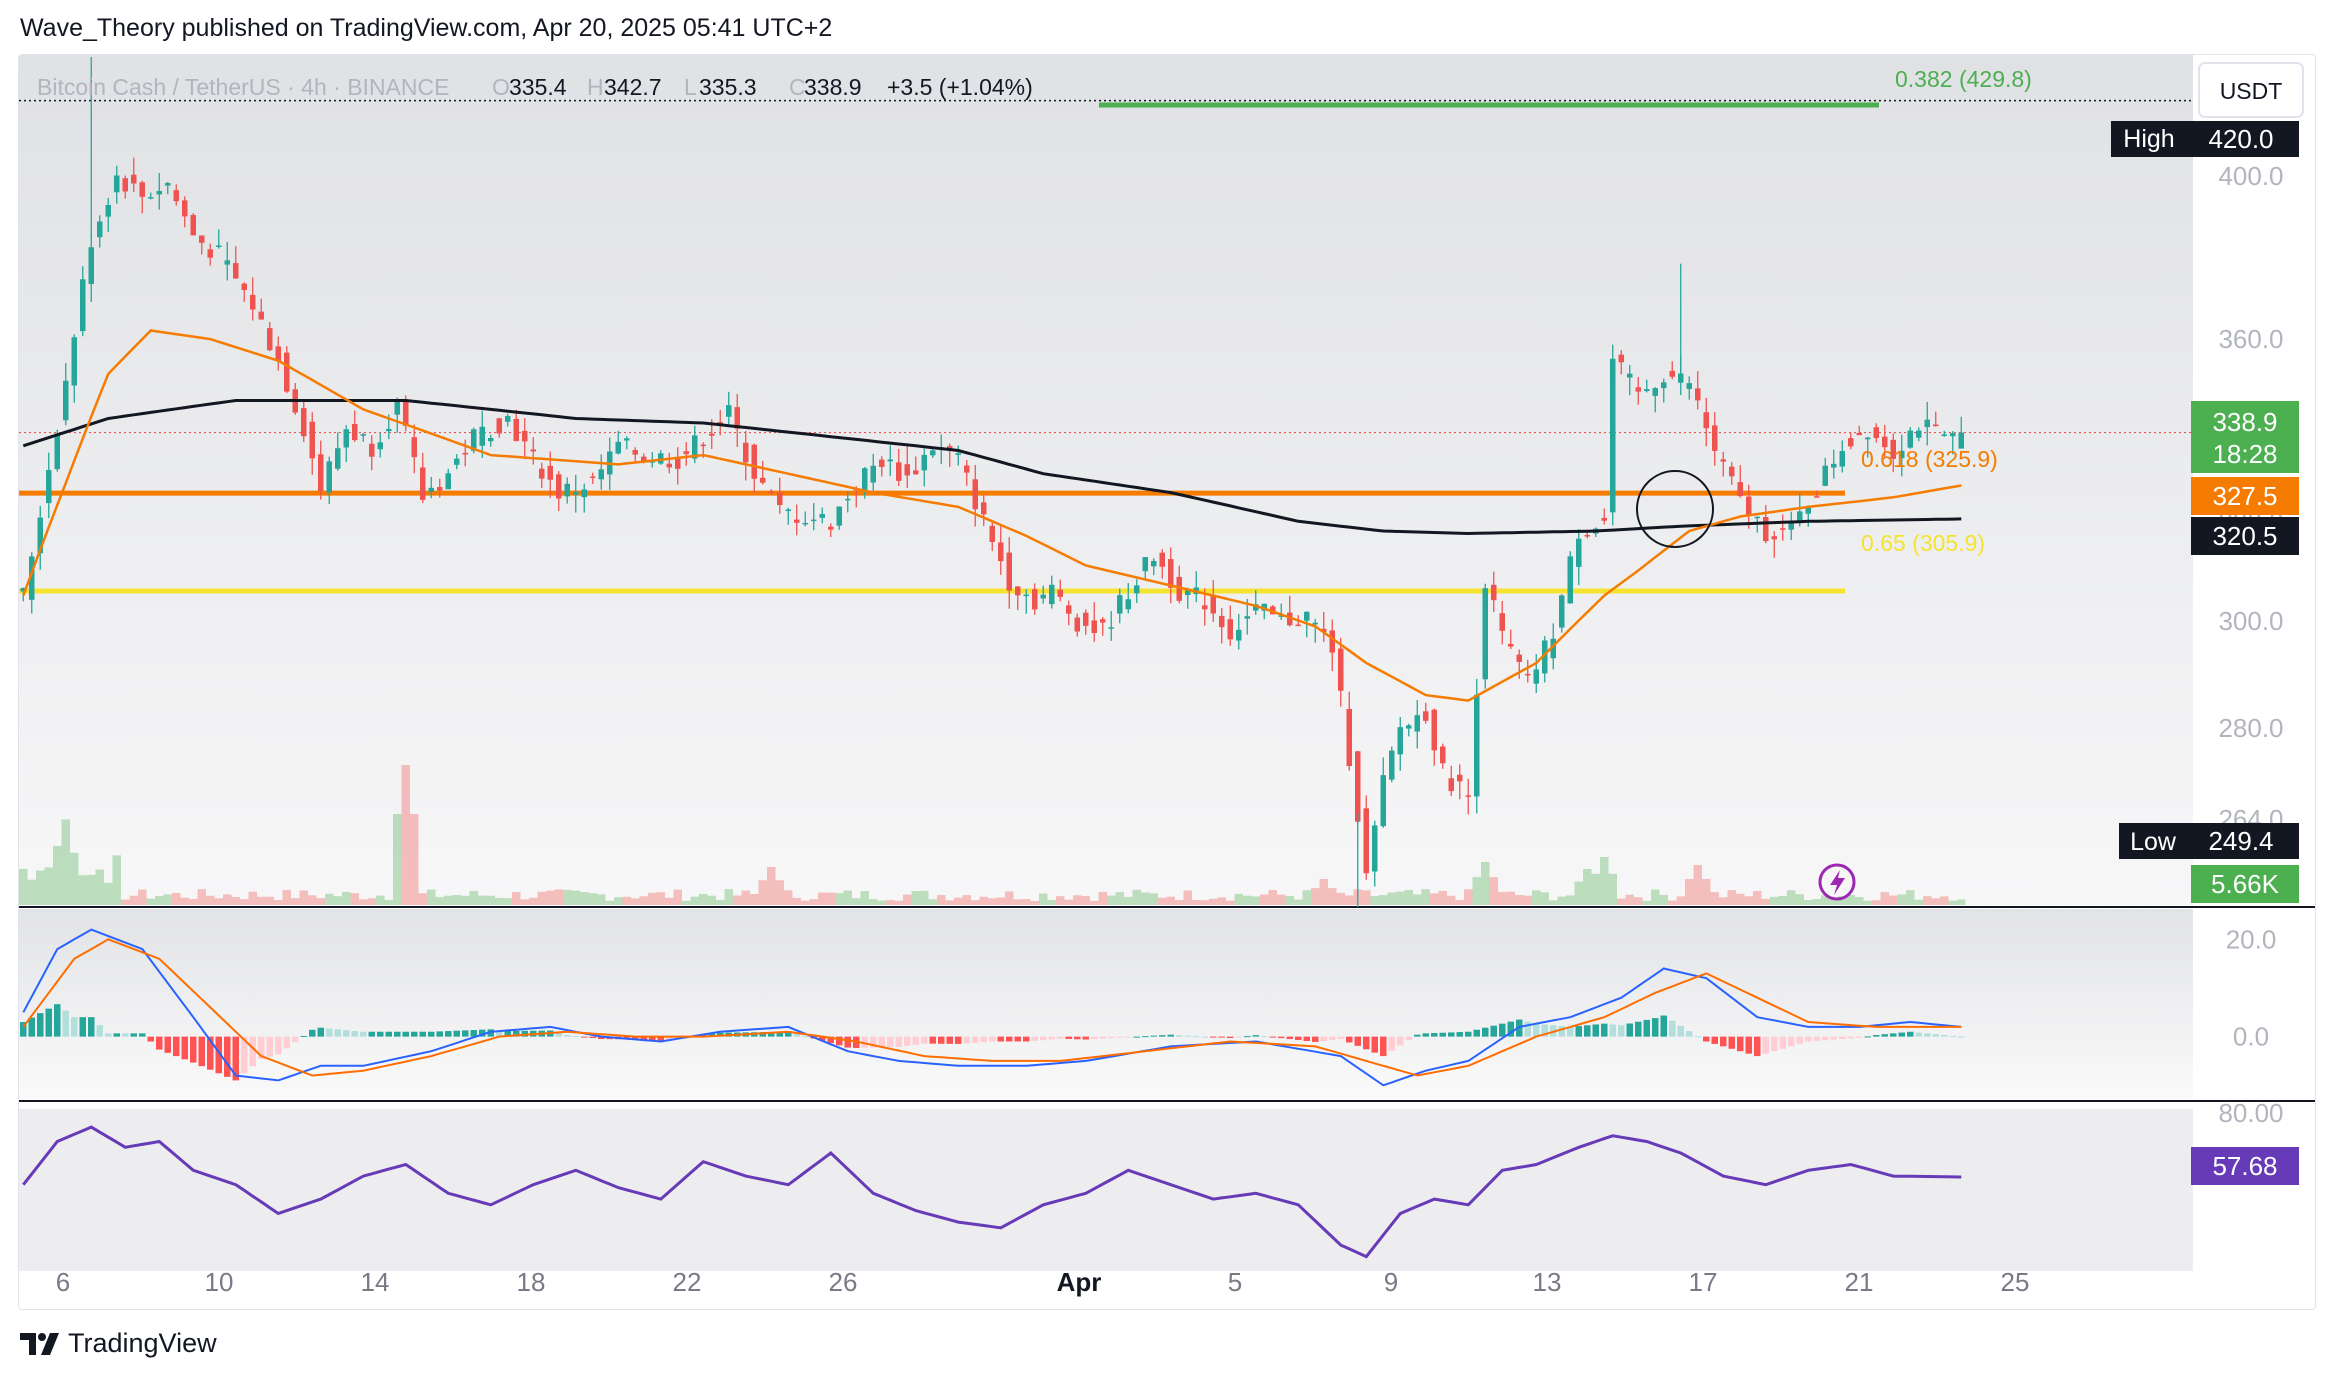  What do you see at coordinates (687, 1282) in the screenshot?
I see `time-axis-tick: 22` at bounding box center [687, 1282].